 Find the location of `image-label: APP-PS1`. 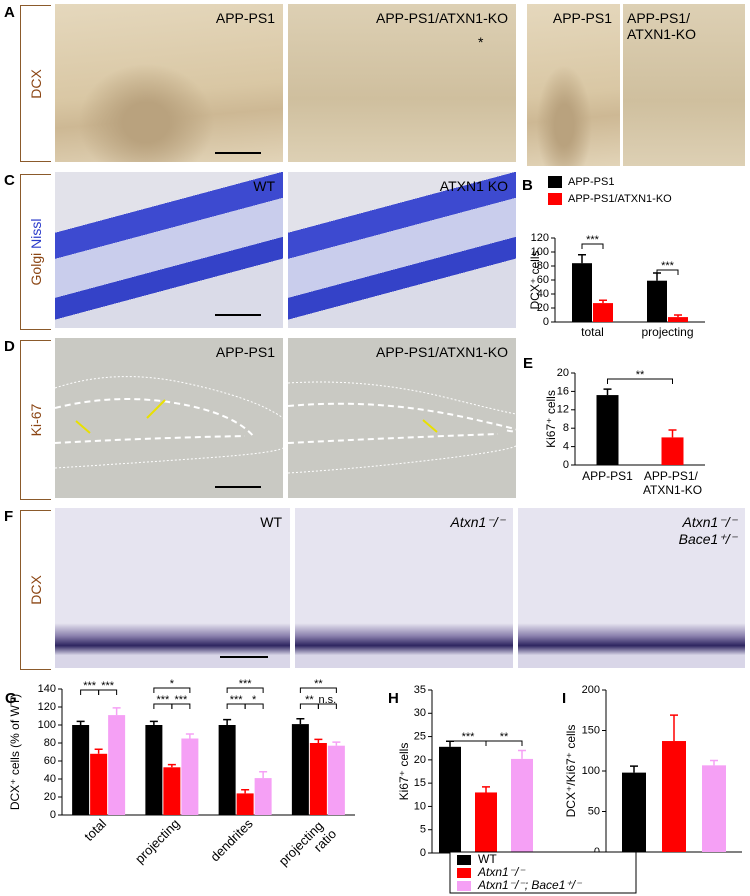

image-label: APP-PS1 is located at coordinates (582, 18).